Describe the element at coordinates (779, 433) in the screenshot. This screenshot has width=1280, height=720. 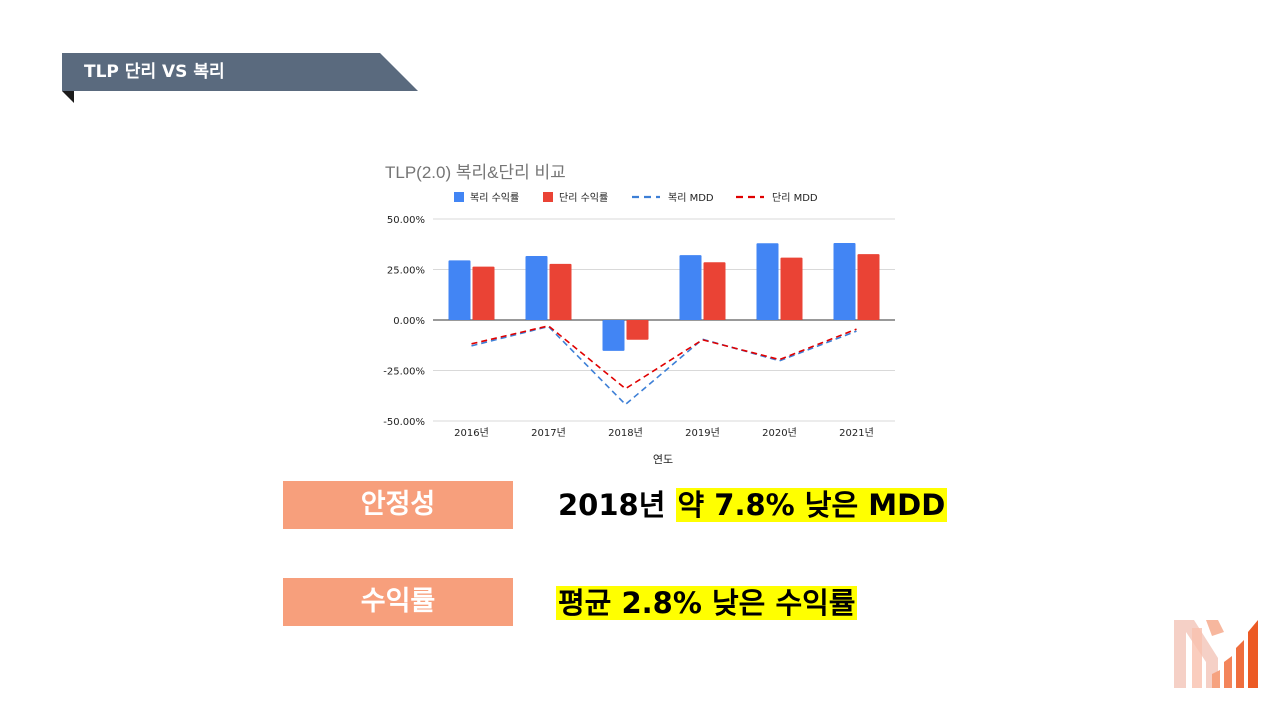
I see `x-tick-label: 2020년` at that location.